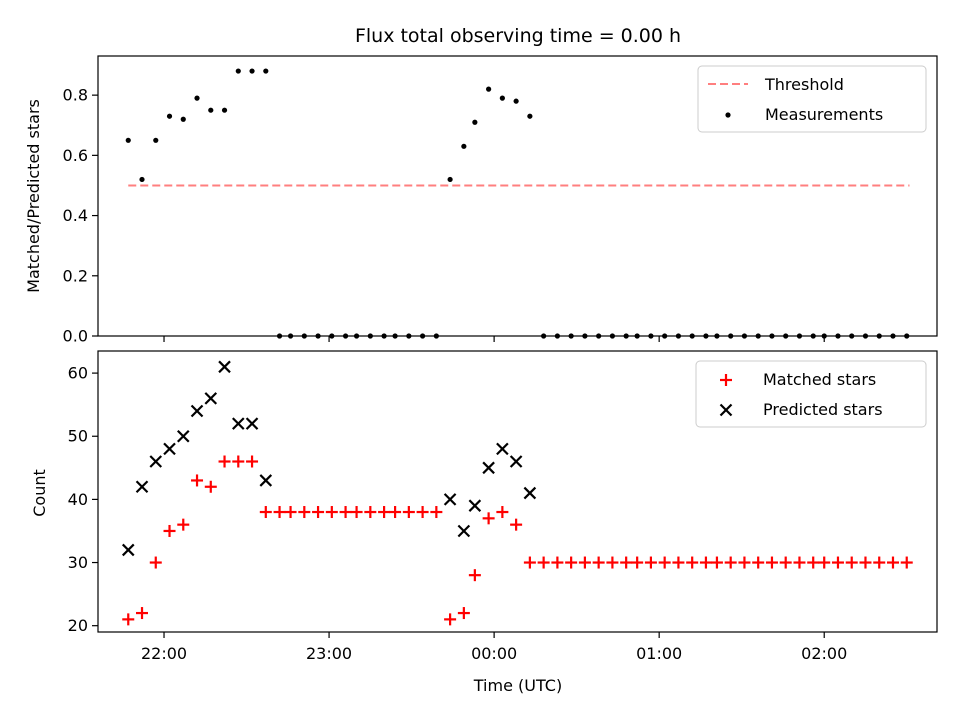 Image resolution: width=960 pixels, height=720 pixels. I want to click on legend-predicted-swatch, so click(726, 410).